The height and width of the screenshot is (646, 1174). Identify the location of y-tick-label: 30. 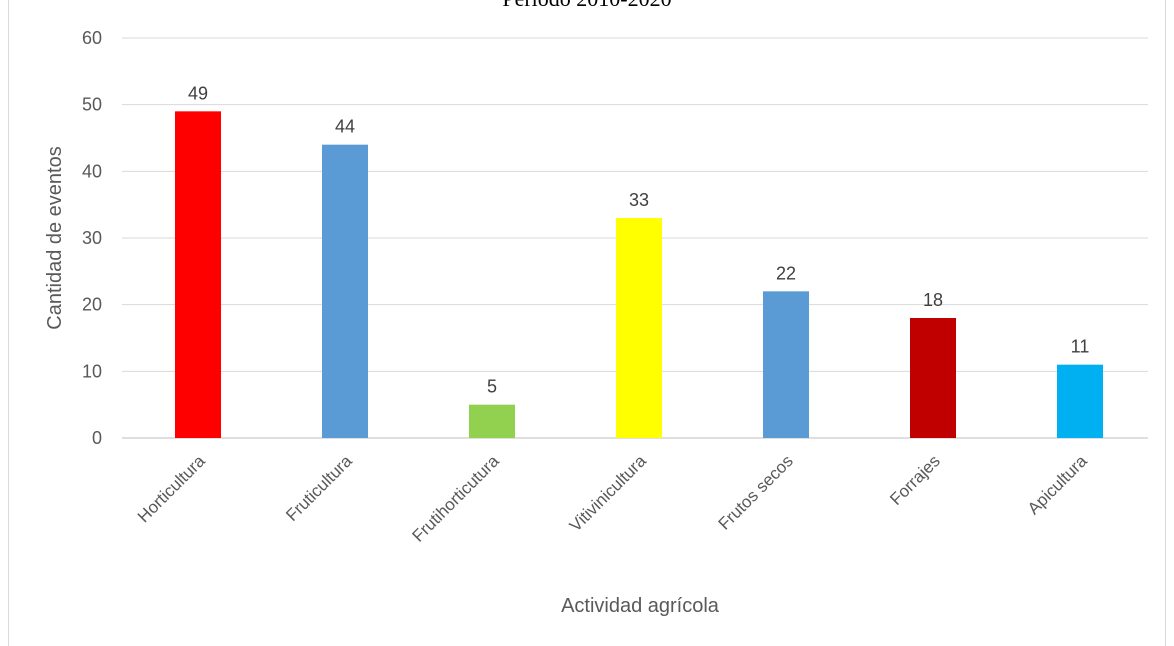
(92, 238).